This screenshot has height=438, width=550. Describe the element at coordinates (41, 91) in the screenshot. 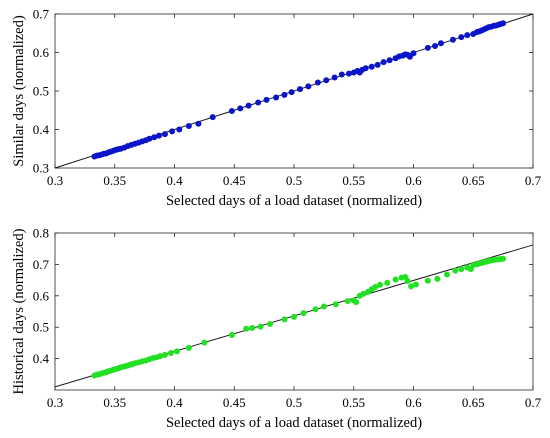

I see `y-tick-label: 0.5` at that location.